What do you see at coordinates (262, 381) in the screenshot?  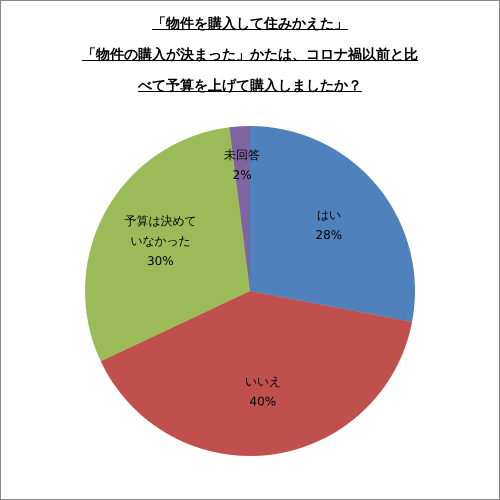 I see `slice-label: いいえ` at bounding box center [262, 381].